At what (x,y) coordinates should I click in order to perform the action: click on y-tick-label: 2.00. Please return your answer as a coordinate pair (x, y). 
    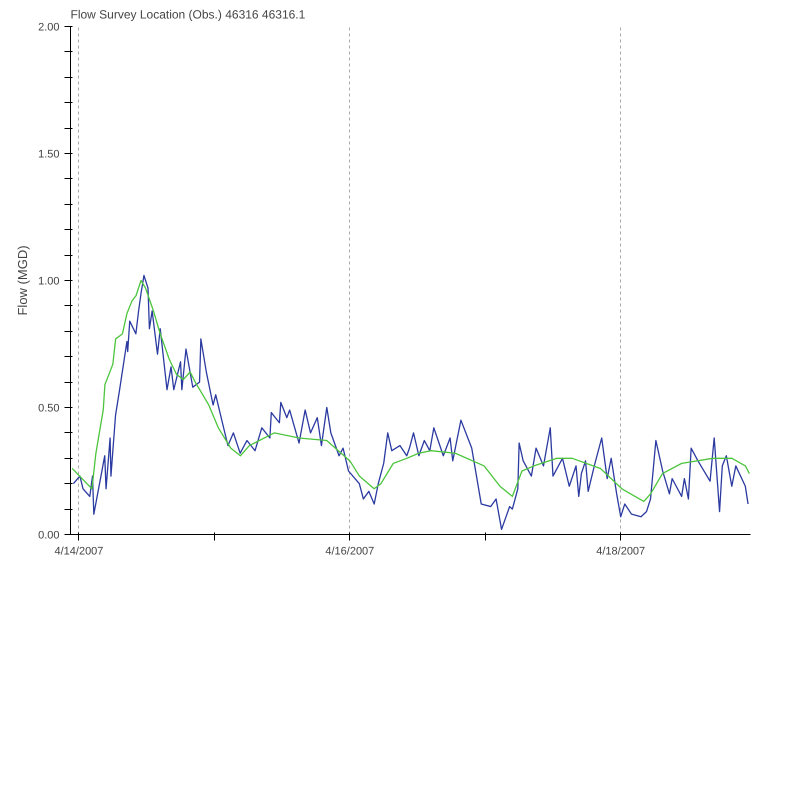
    Looking at the image, I should click on (49, 28).